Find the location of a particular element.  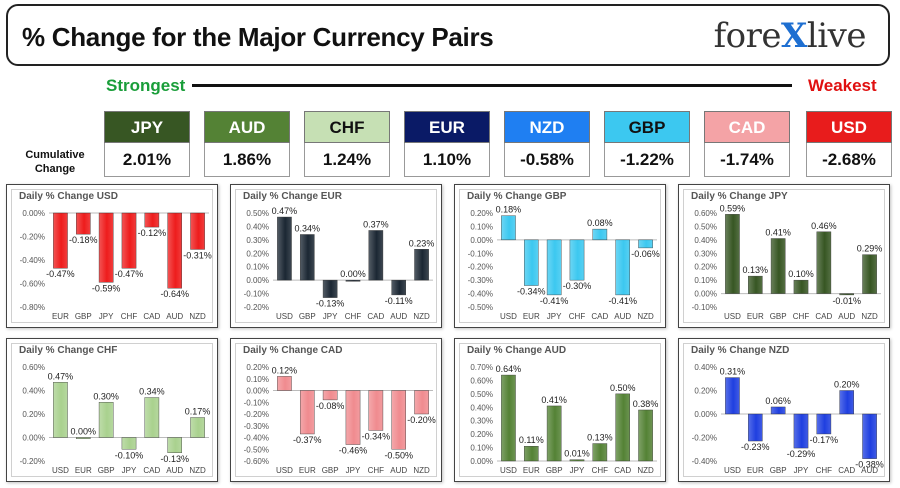

data-label: 0.64% is located at coordinates (509, 369).